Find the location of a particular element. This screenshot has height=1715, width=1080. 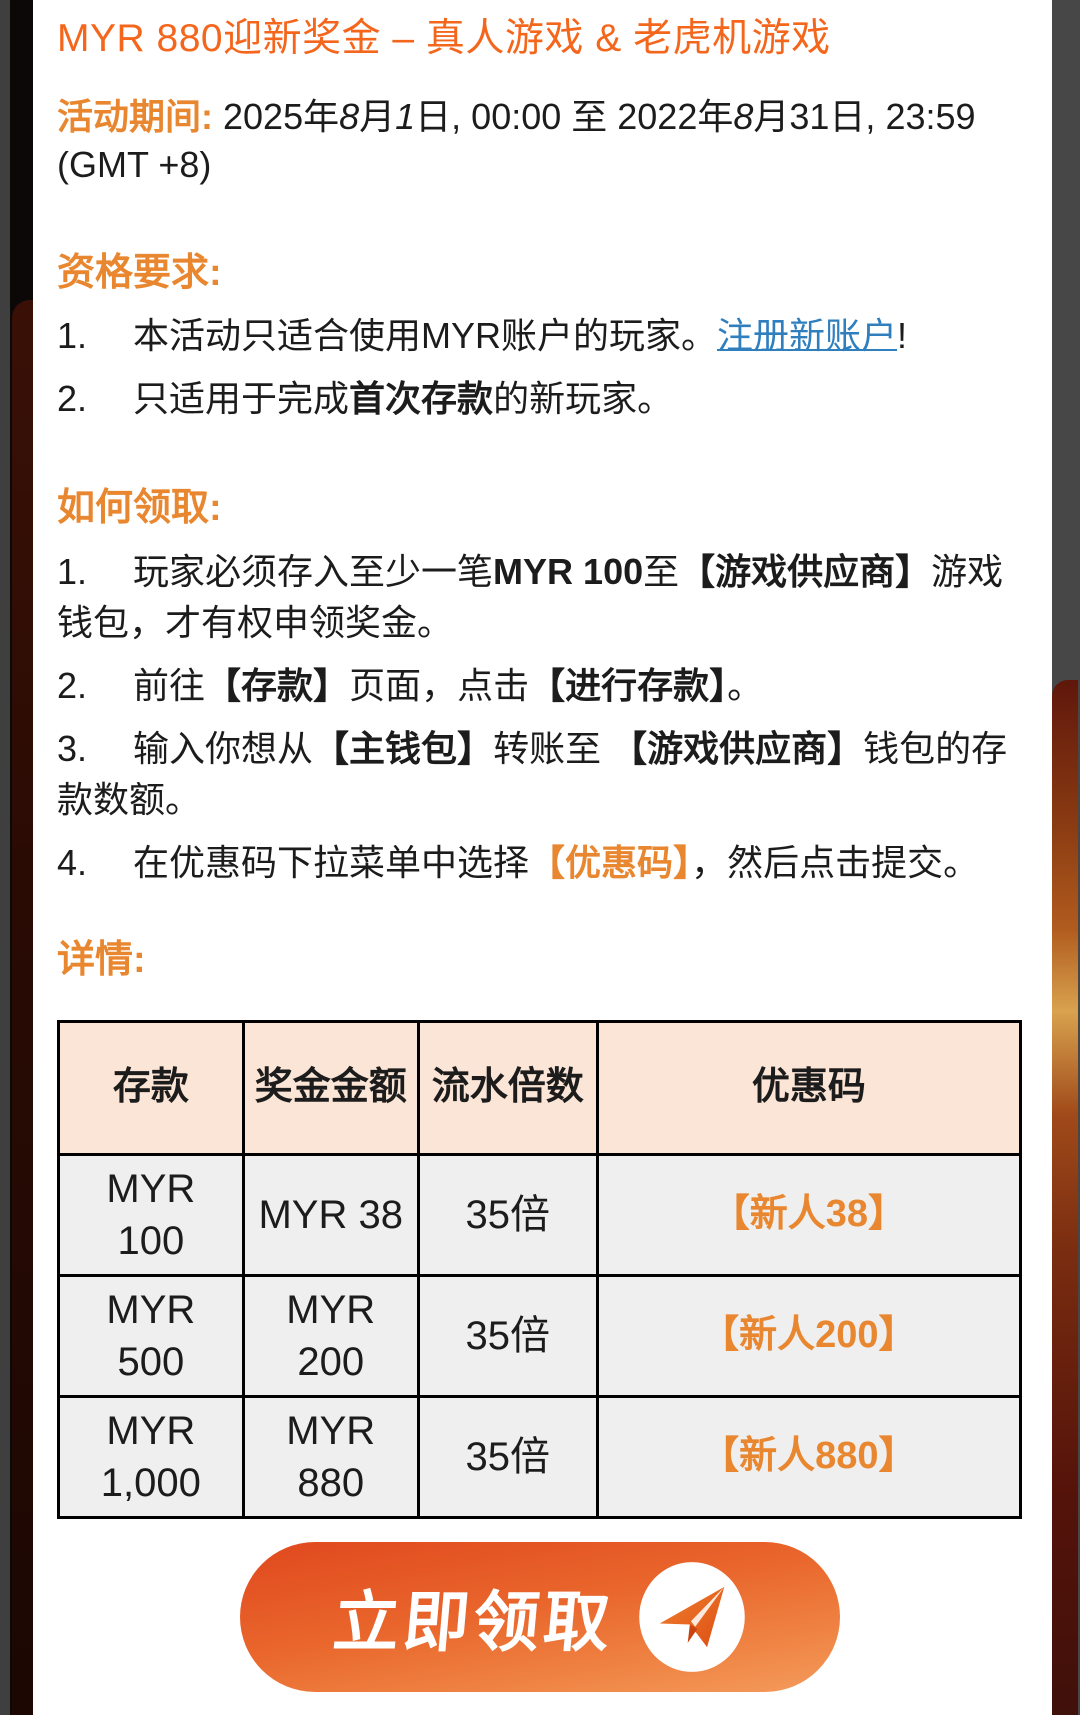

text-segment: ! is located at coordinates (902, 335).